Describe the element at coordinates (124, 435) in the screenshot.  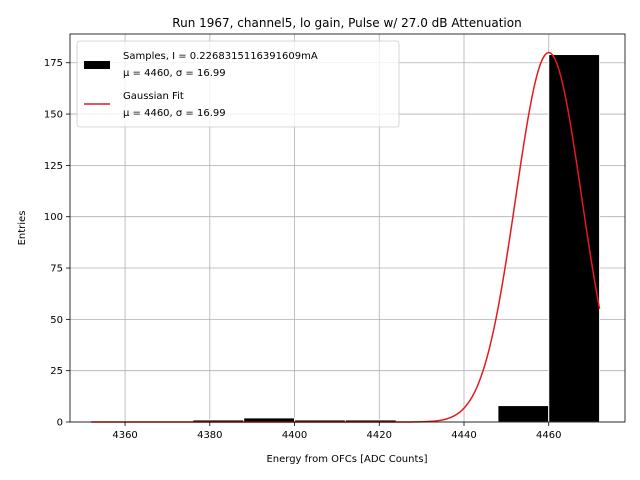
I see `x-tick-label: 4360` at that location.